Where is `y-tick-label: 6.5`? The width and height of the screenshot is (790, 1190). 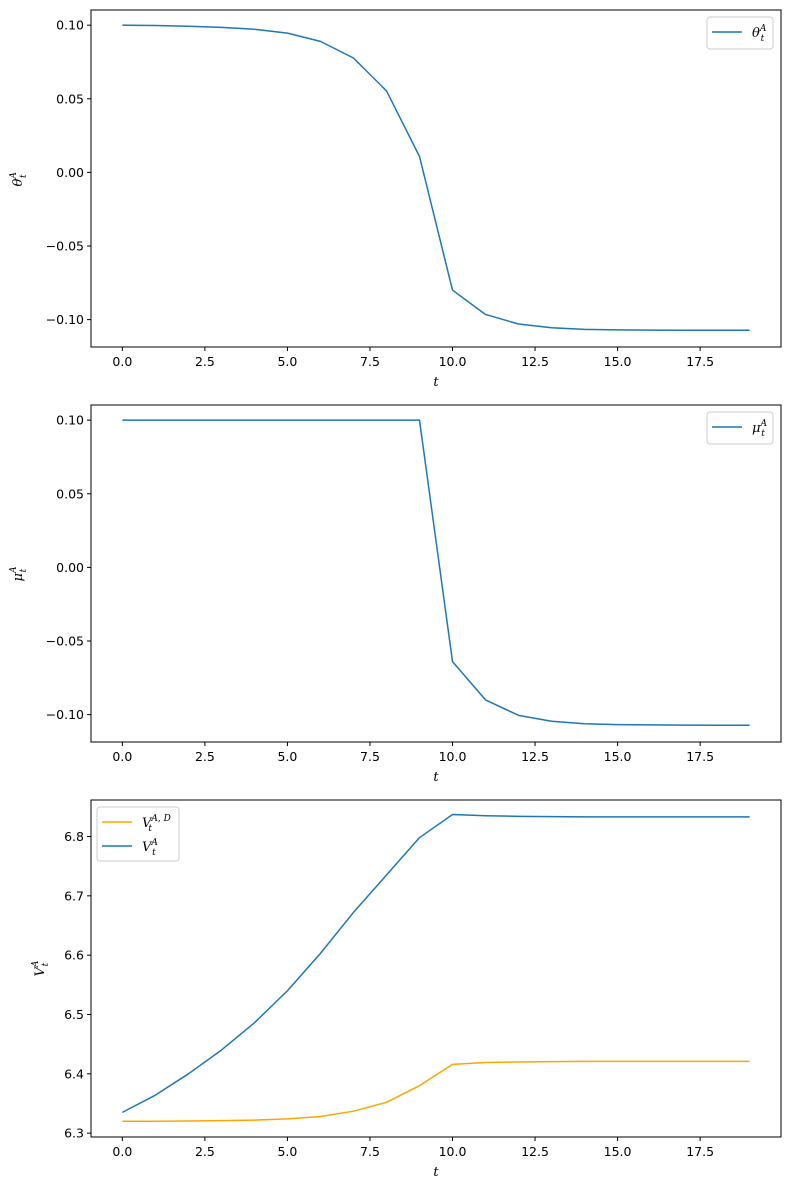
y-tick-label: 6.5 is located at coordinates (74, 1014).